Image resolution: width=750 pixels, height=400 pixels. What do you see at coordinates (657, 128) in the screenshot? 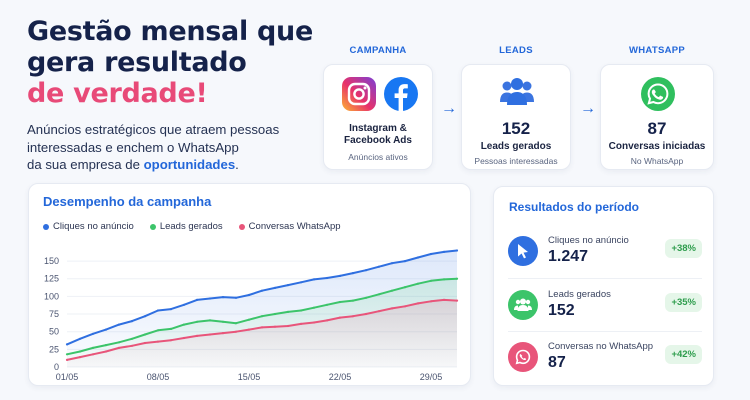
I see `whatsapp-value: 87` at bounding box center [657, 128].